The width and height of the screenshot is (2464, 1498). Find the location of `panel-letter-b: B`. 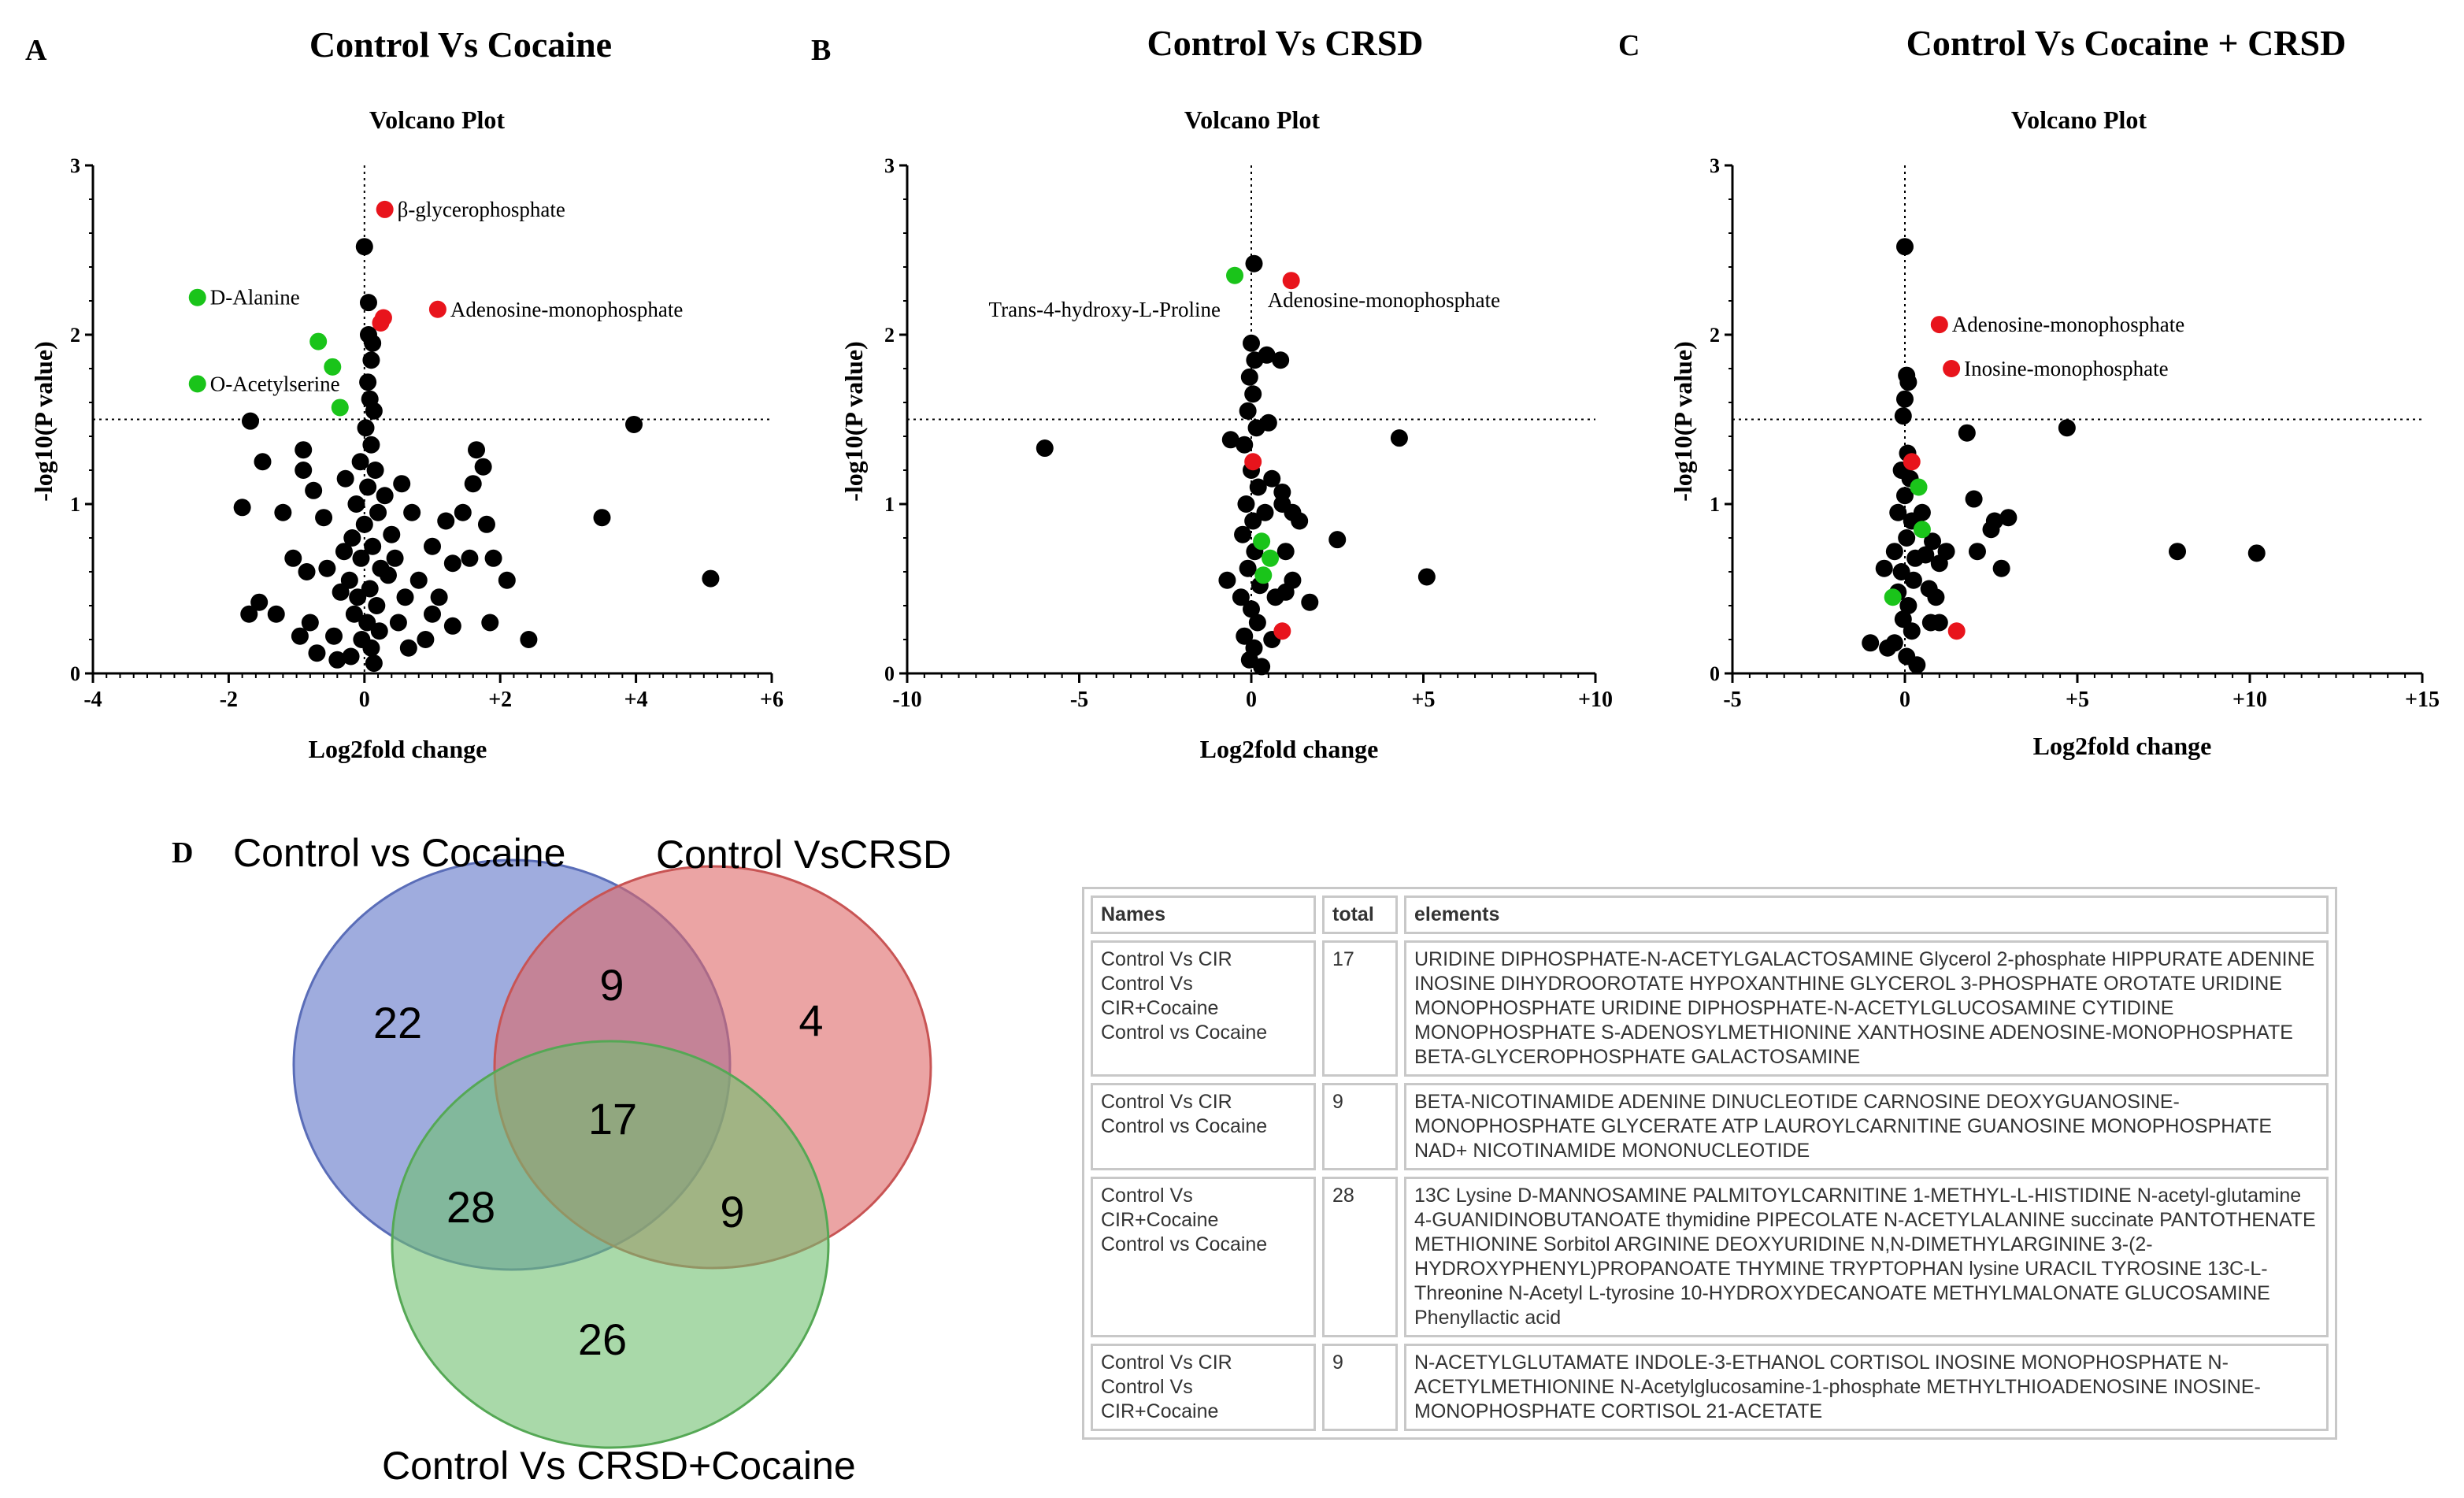

panel-letter-b: B is located at coordinates (821, 50).